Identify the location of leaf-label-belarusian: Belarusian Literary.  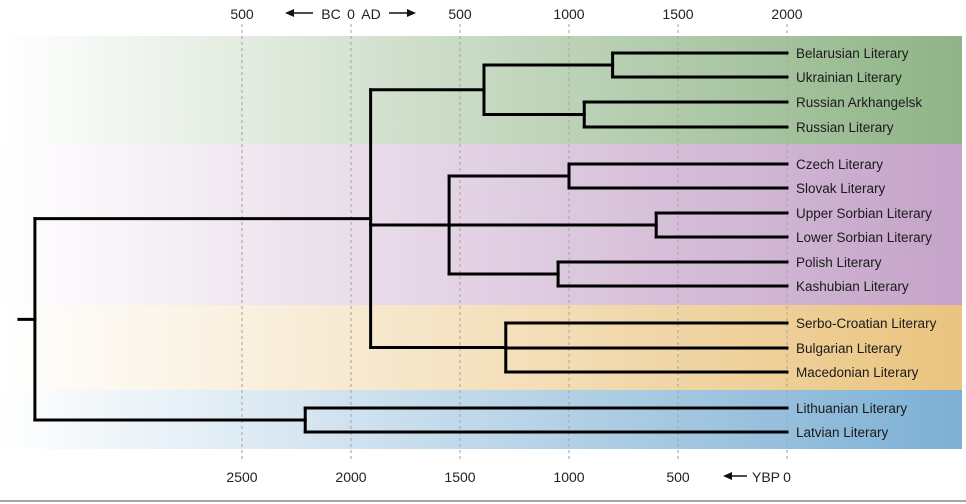
(852, 53).